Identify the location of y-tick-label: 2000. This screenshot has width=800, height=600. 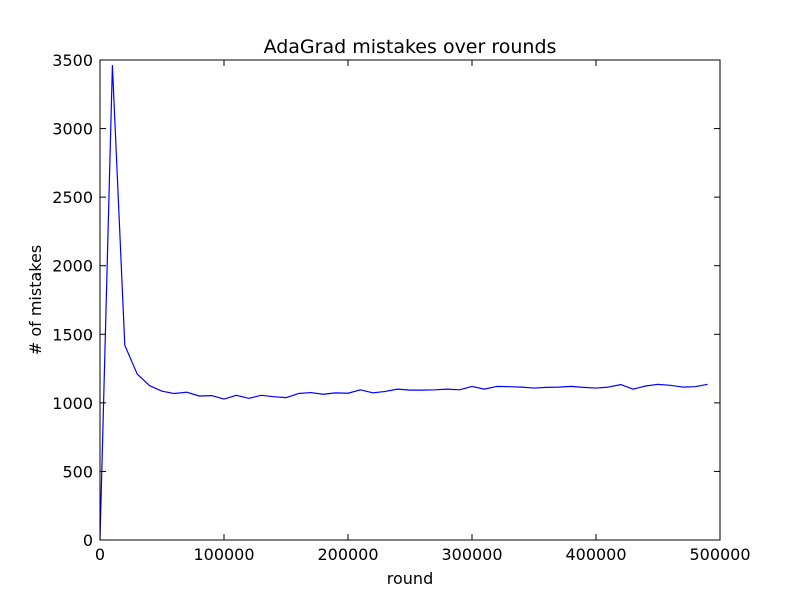
(72, 266).